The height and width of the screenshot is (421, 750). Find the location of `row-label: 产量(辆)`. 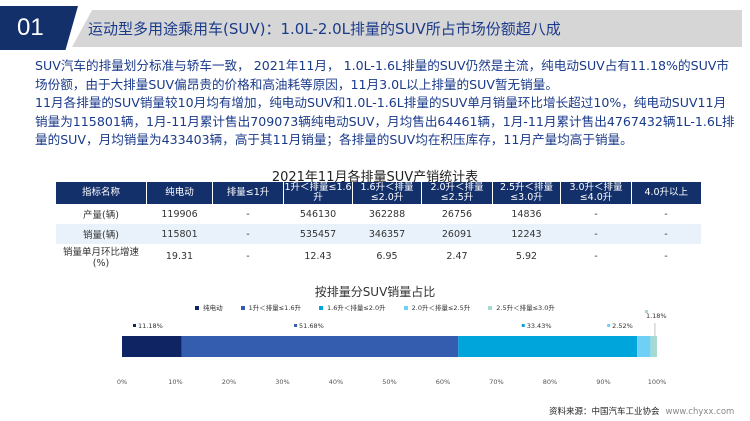

row-label: 产量(辆) is located at coordinates (101, 215).